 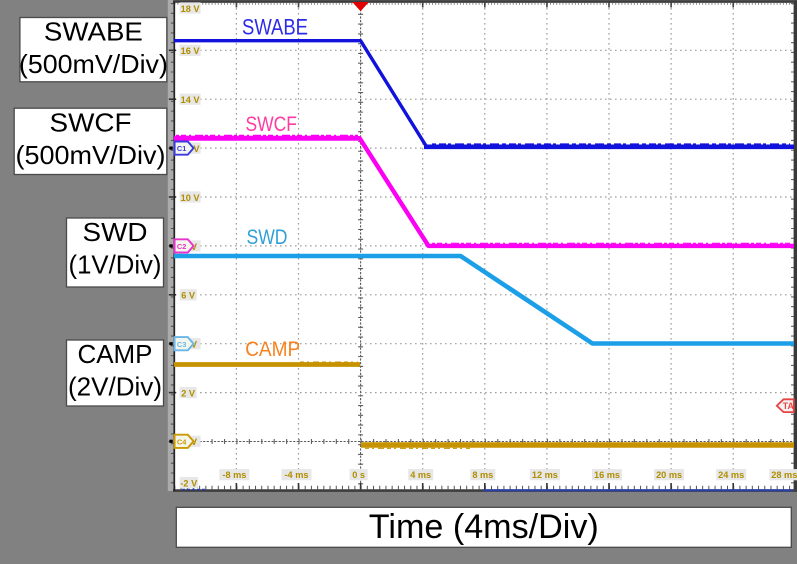 I want to click on svg-text: 2 V, so click(x=188, y=394).